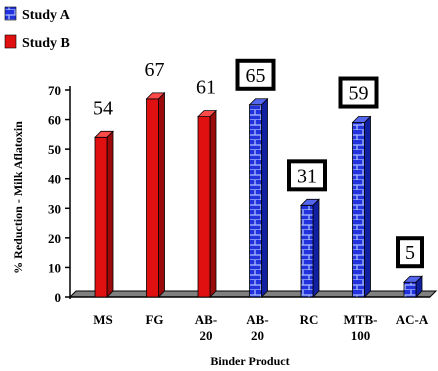 Image resolution: width=438 pixels, height=371 pixels. I want to click on x-tick-label: MTB-, so click(361, 319).